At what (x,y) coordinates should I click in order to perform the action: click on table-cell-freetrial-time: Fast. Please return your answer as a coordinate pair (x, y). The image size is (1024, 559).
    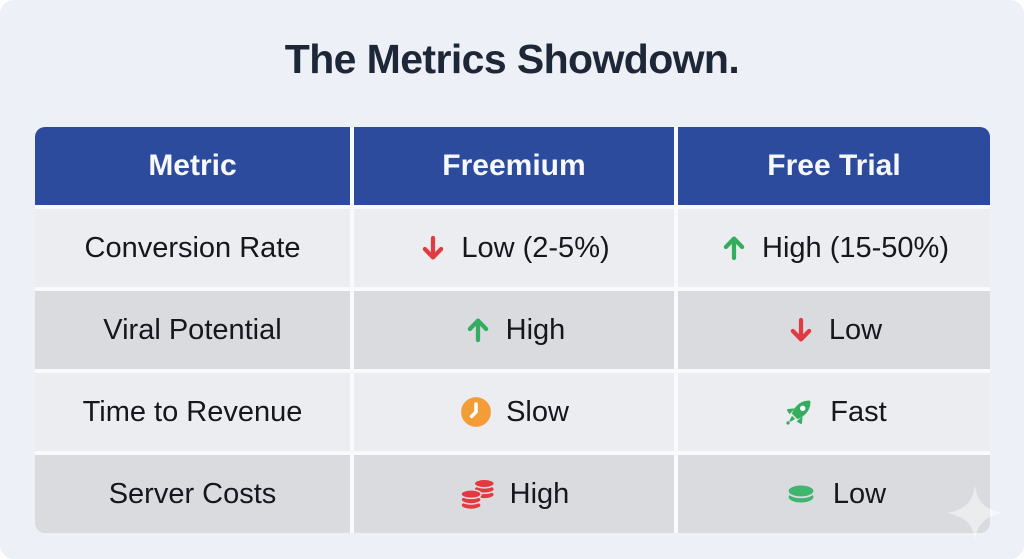
    Looking at the image, I should click on (834, 412).